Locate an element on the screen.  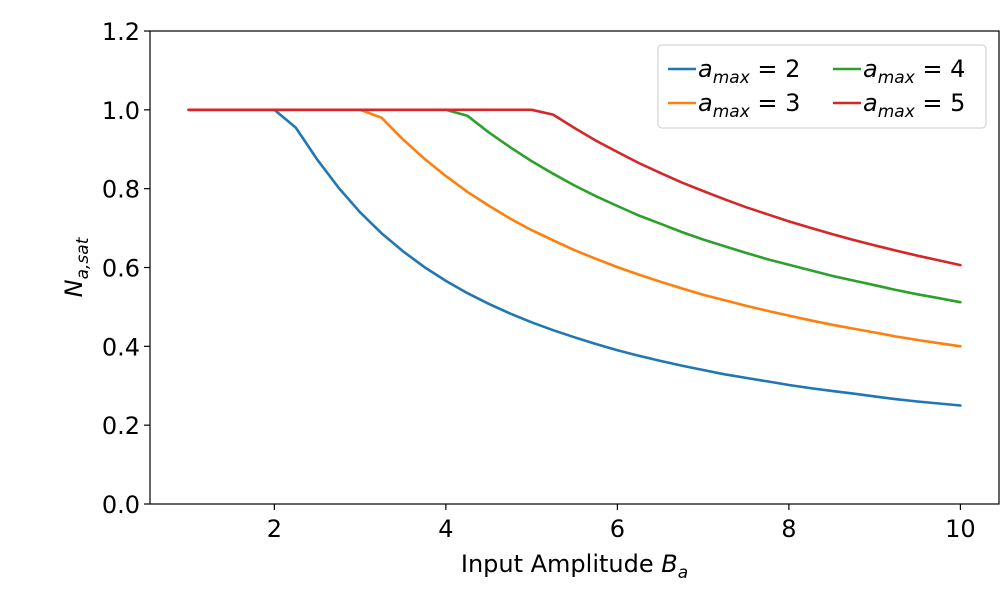
legend-label-4: amax = 5 is located at coordinates (914, 105).